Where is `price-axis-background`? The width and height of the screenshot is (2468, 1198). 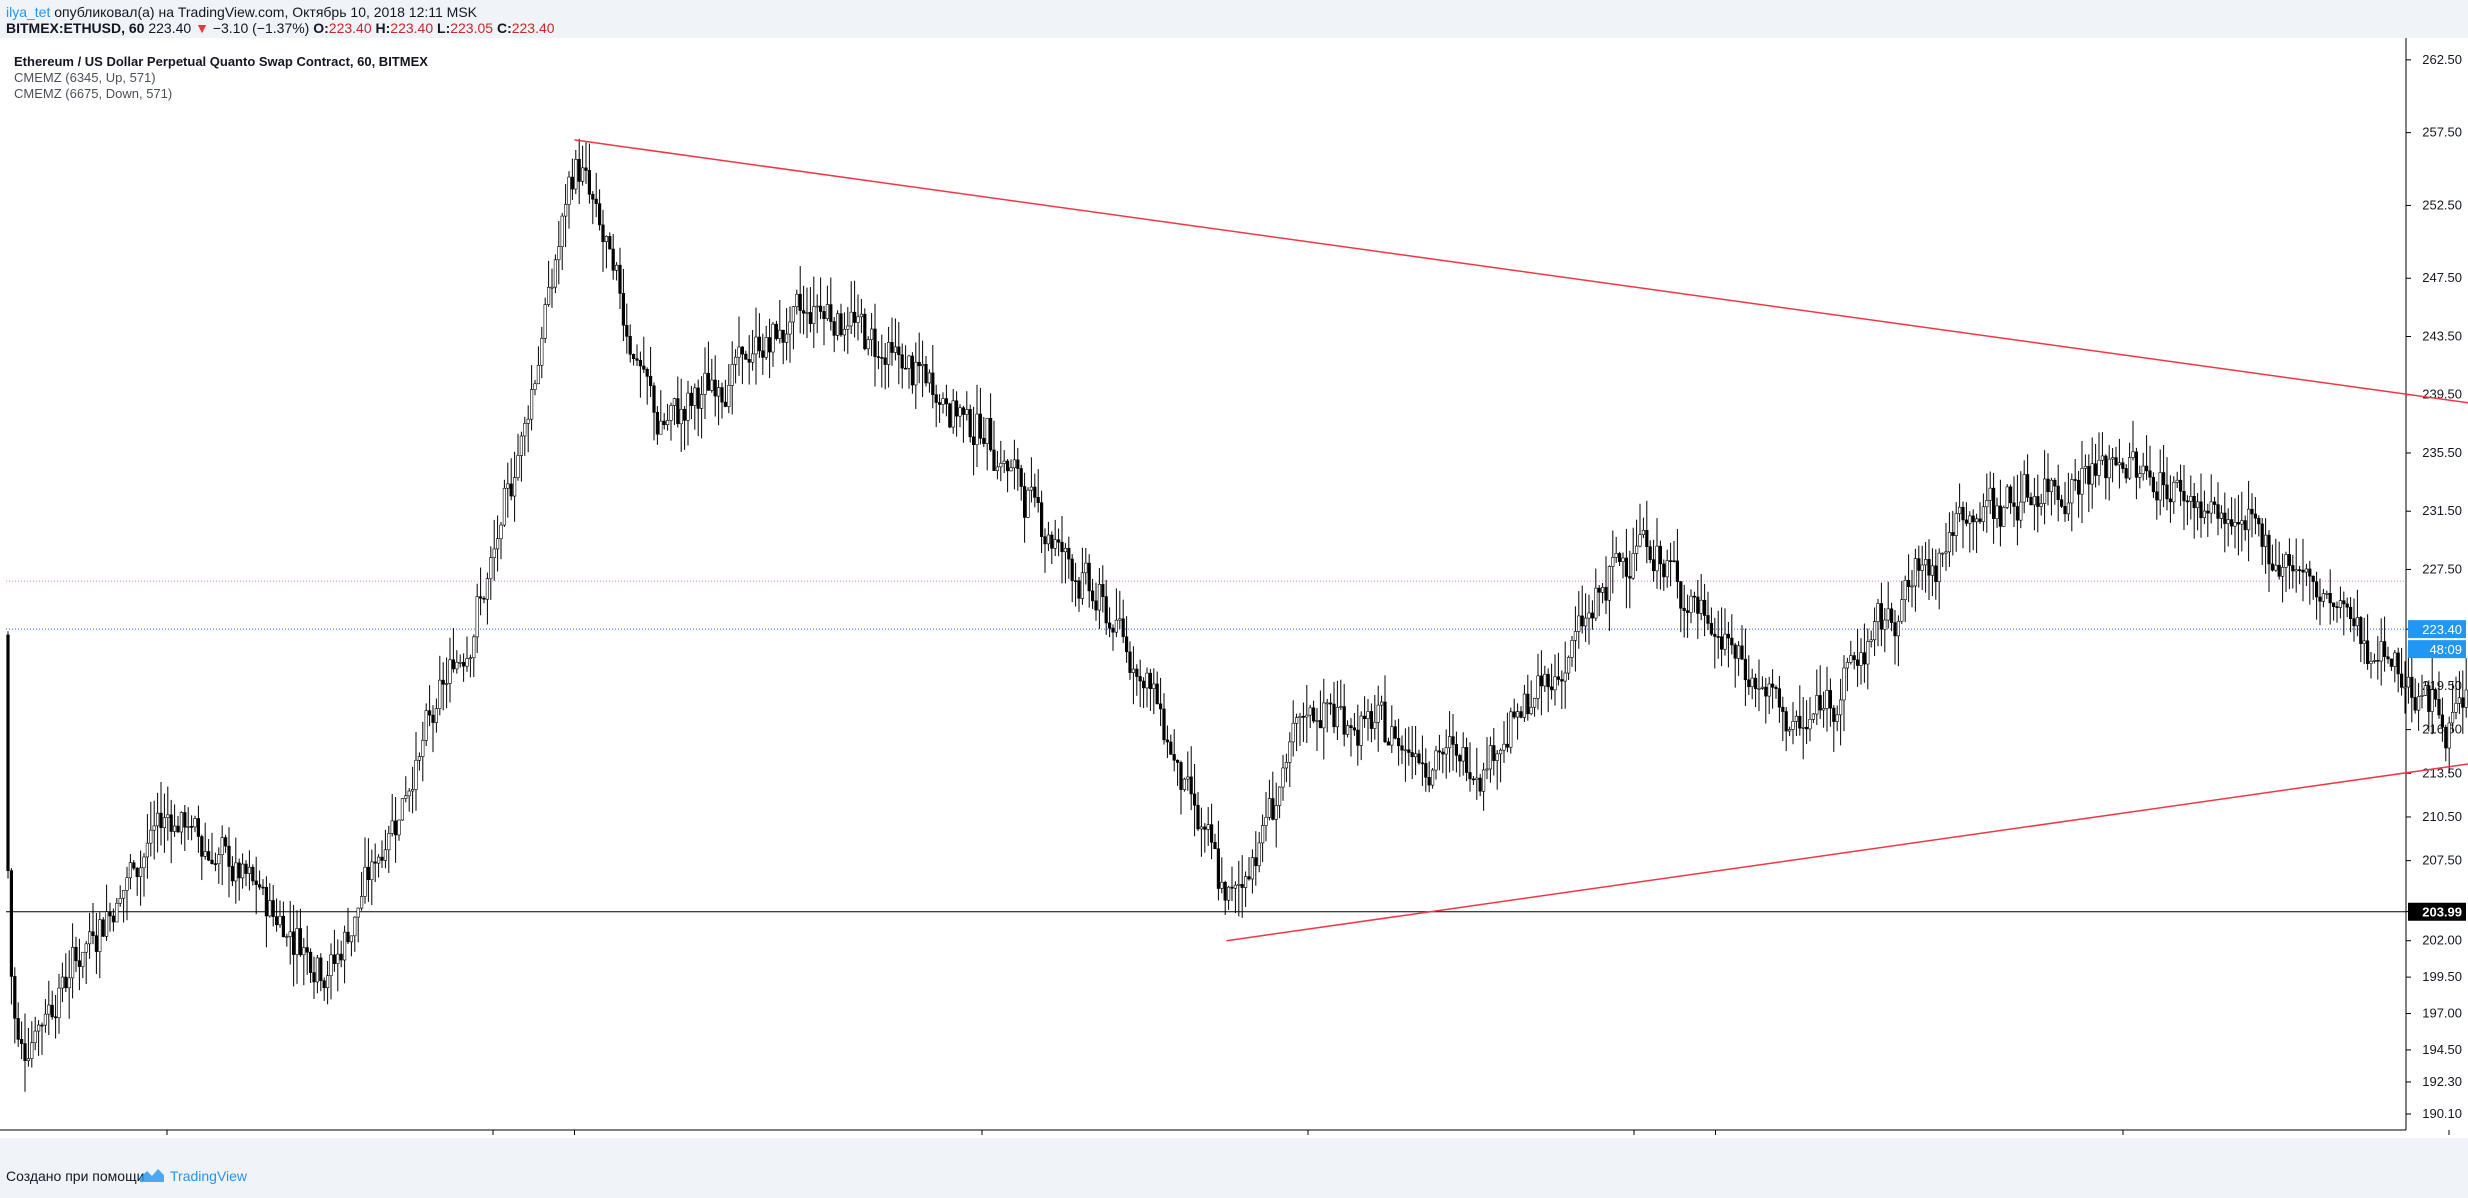
price-axis-background is located at coordinates (2437, 588).